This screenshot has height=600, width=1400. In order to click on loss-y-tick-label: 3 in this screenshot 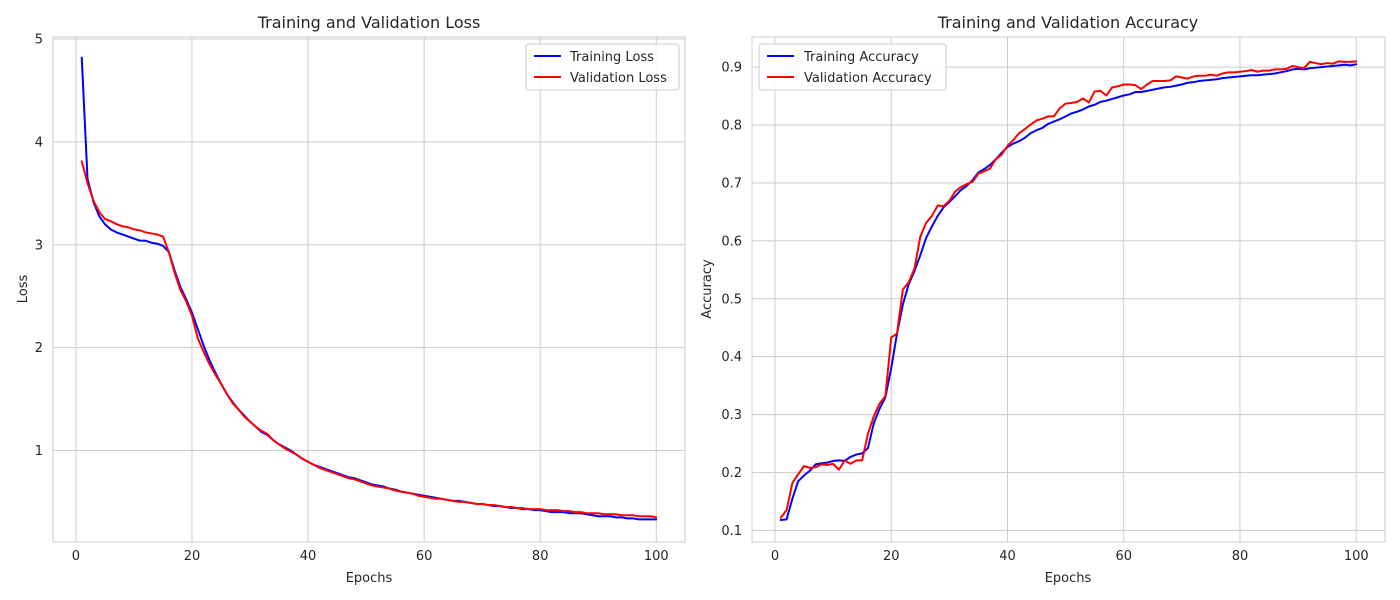, I will do `click(39, 245)`.